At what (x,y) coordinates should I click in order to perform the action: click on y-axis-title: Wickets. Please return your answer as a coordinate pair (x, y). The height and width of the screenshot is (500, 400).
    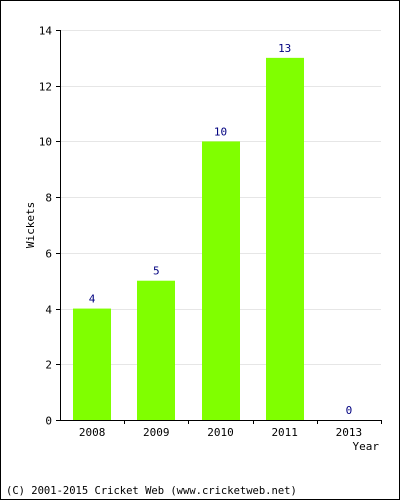
    Looking at the image, I should click on (30, 225).